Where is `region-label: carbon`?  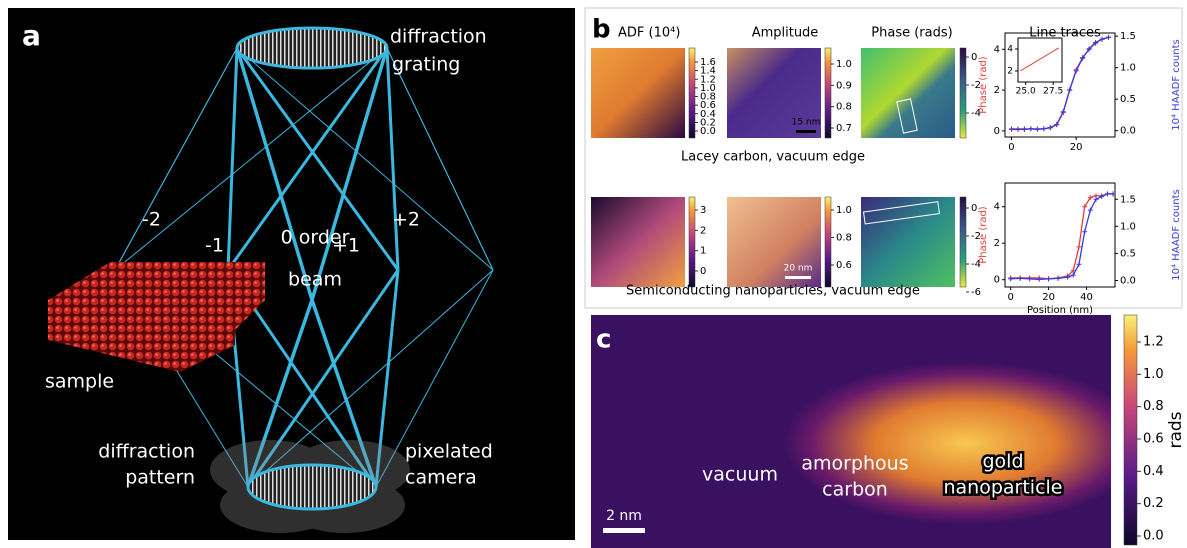
region-label: carbon is located at coordinates (855, 490).